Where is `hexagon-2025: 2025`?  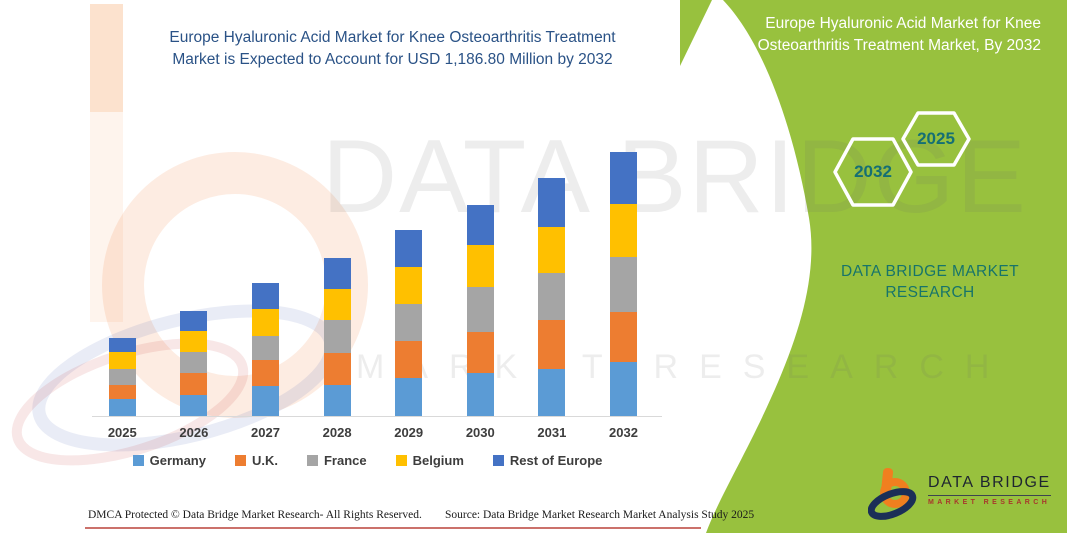 hexagon-2025: 2025 is located at coordinates (936, 139).